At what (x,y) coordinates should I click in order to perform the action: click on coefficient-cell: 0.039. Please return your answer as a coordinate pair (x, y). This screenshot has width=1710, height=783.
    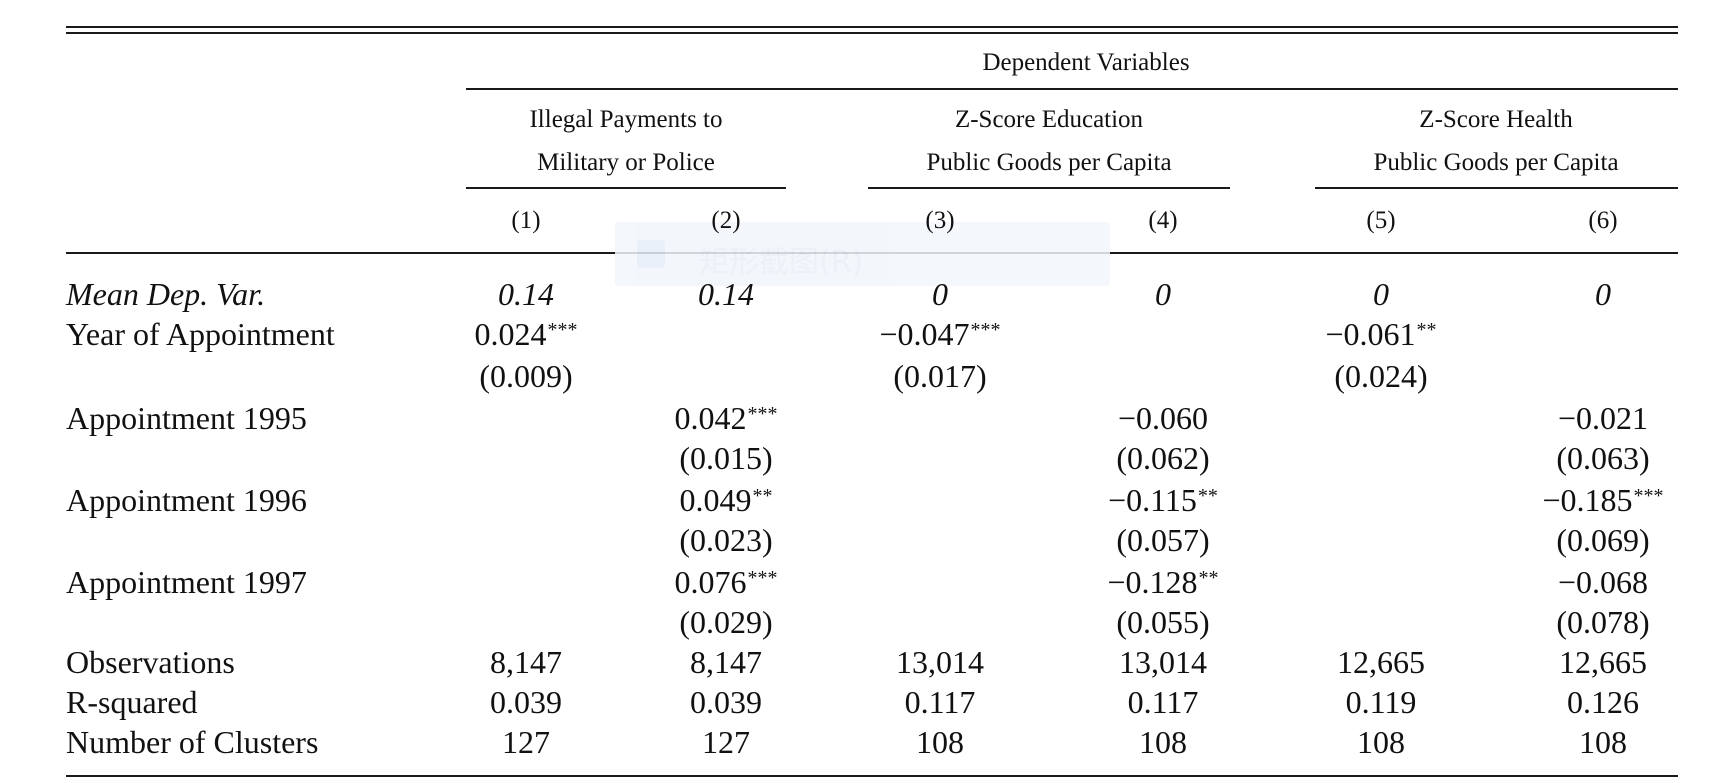
    Looking at the image, I should click on (726, 702).